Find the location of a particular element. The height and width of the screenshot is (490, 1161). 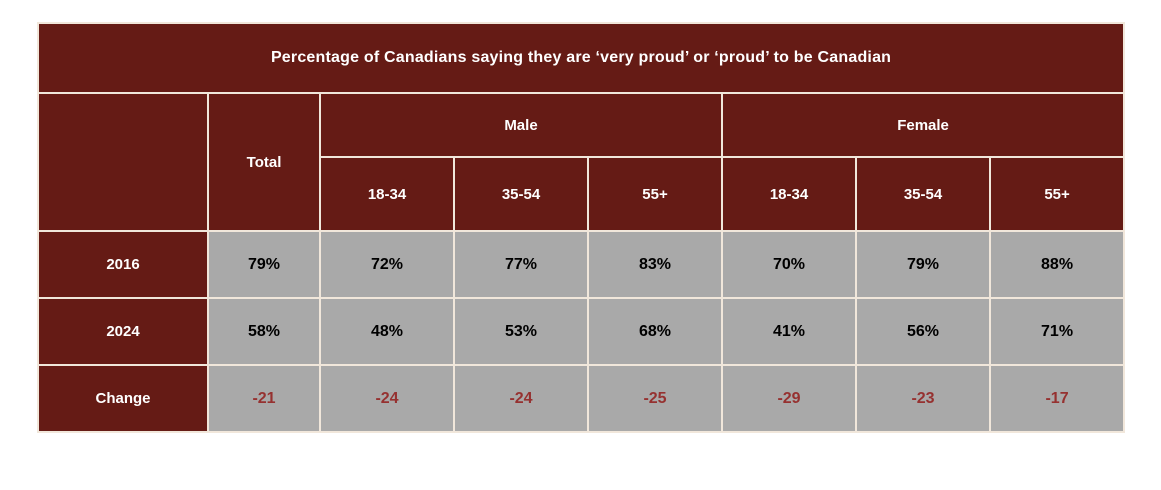

row-label-change: Change is located at coordinates (123, 398).